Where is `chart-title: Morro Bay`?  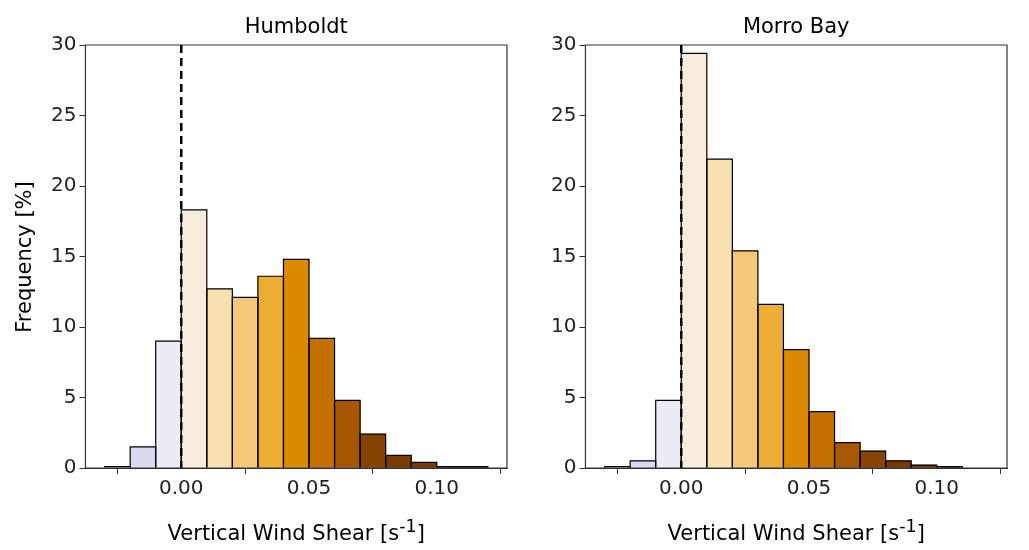
chart-title: Morro Bay is located at coordinates (796, 26).